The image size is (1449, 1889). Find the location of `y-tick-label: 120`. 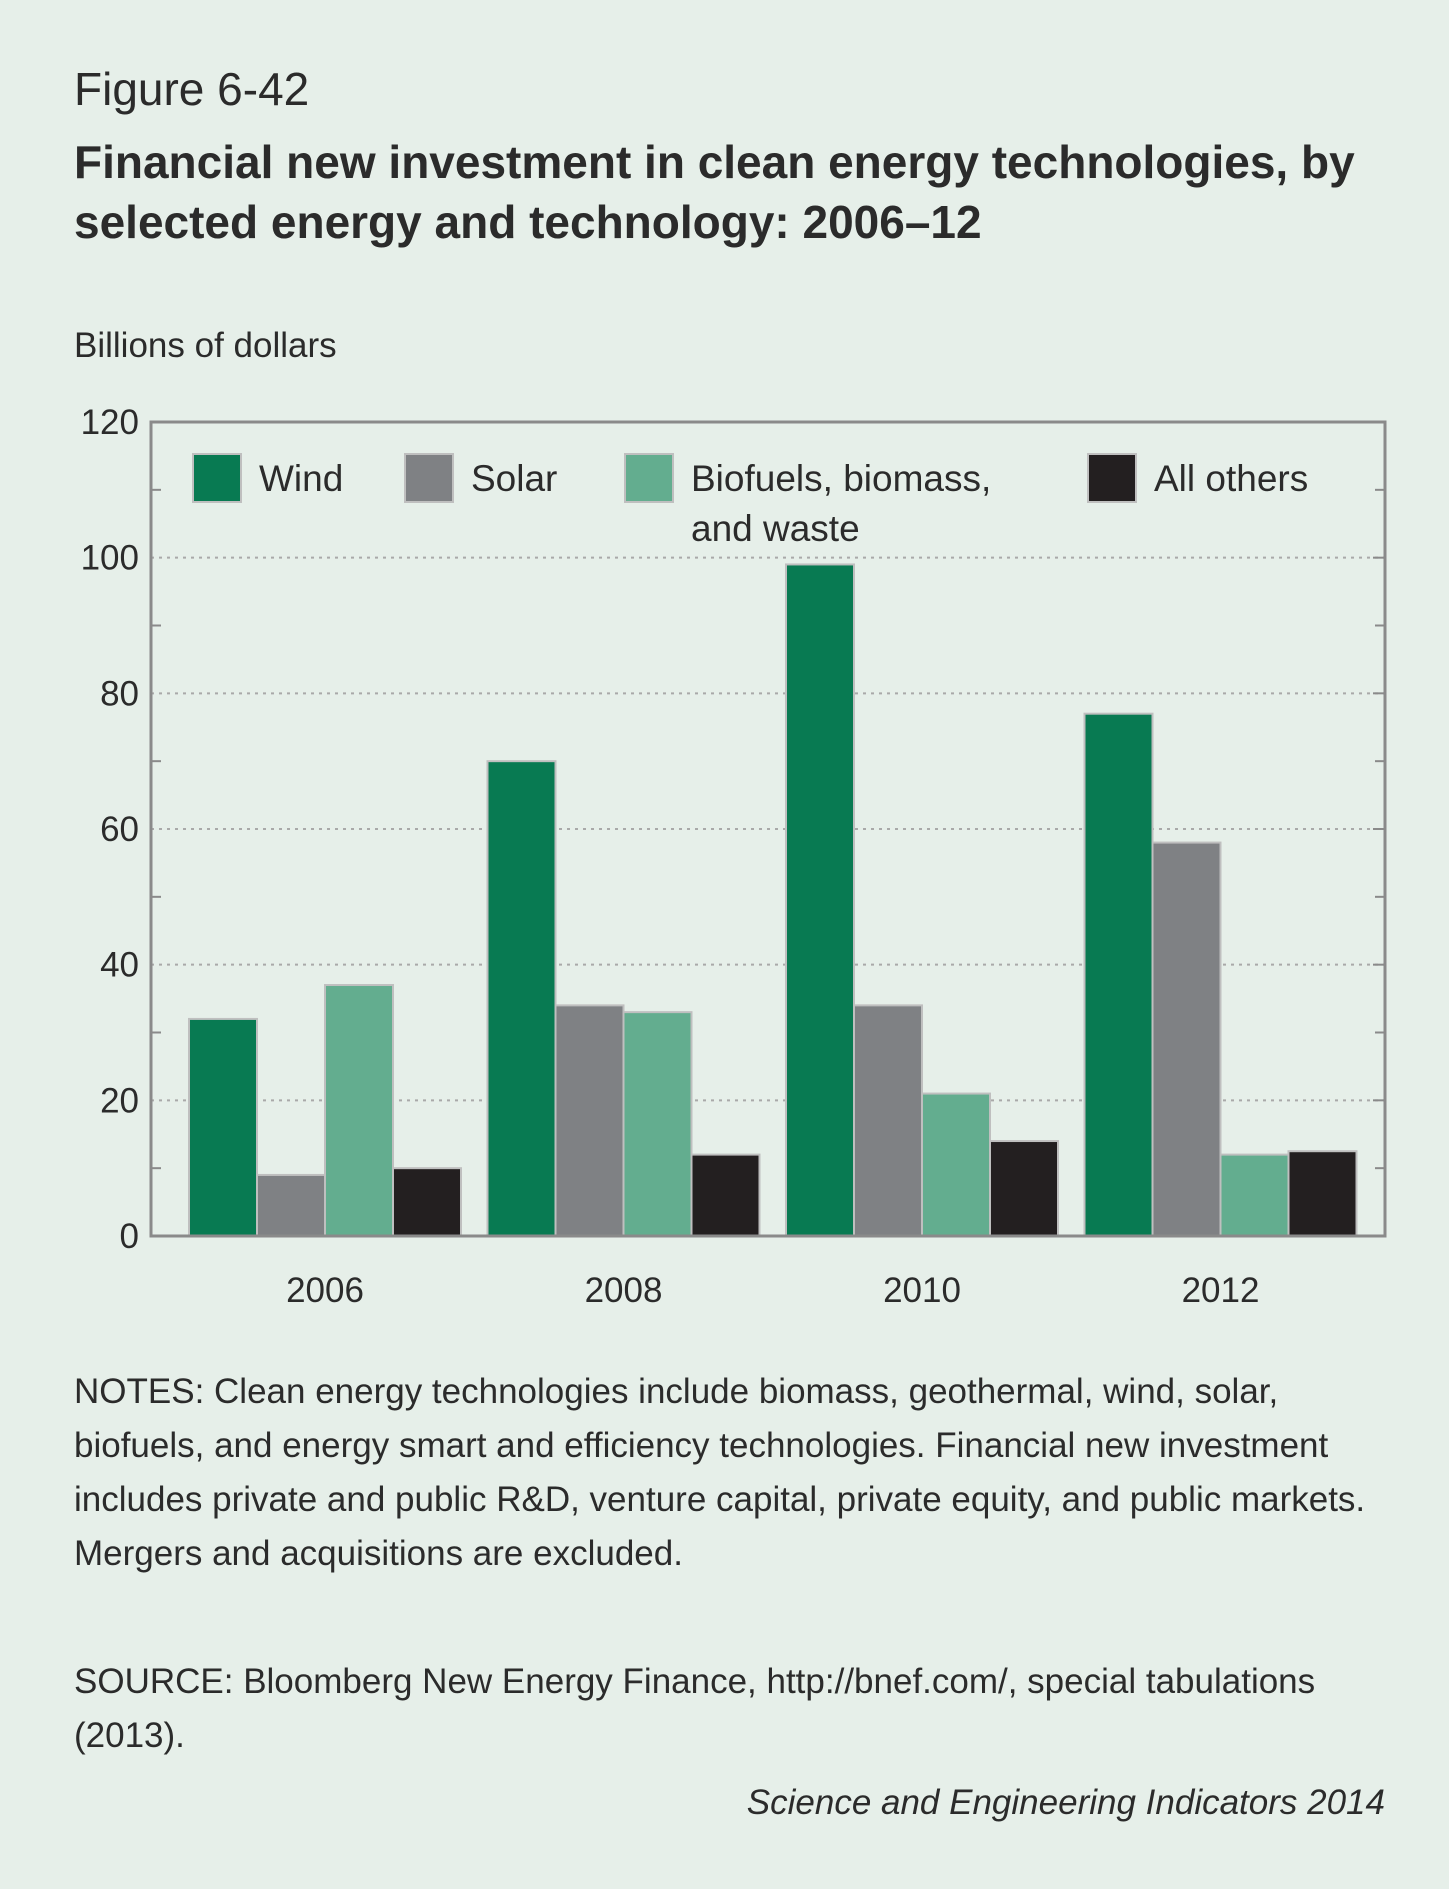

y-tick-label: 120 is located at coordinates (110, 422).